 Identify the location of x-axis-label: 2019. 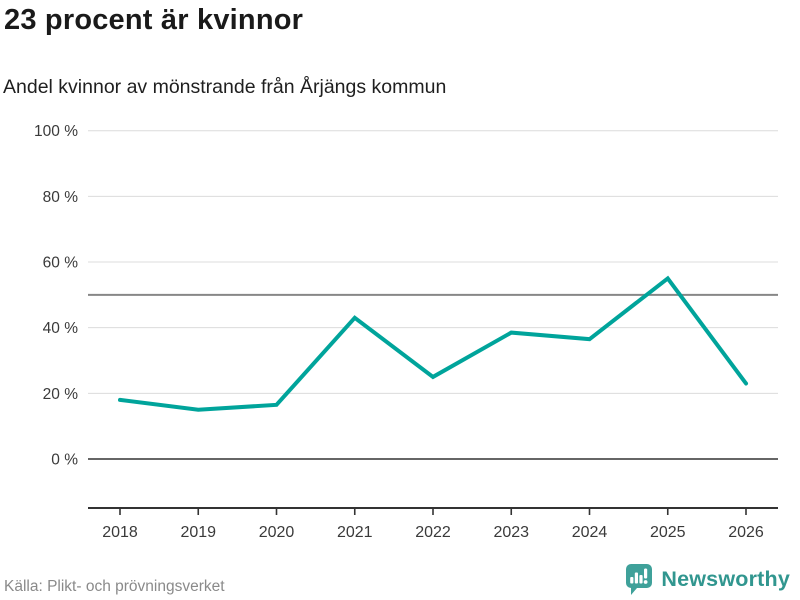
(198, 532).